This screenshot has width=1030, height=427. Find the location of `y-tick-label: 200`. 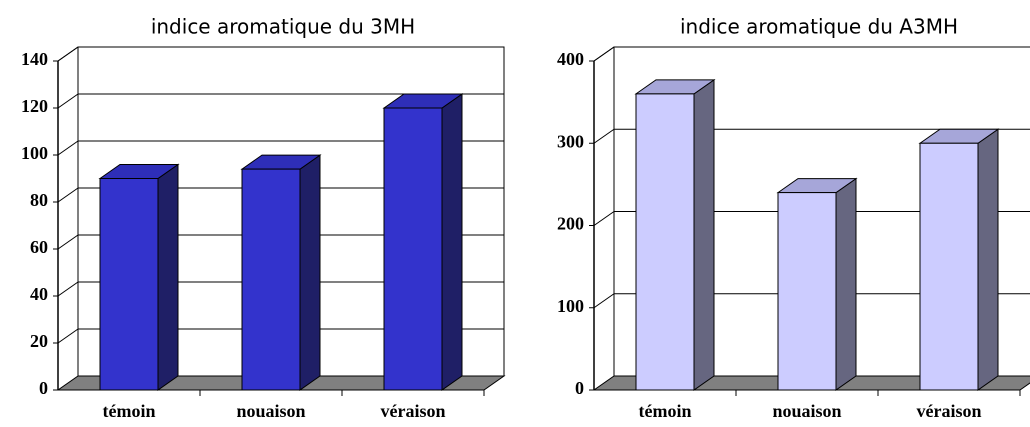

y-tick-label: 200 is located at coordinates (570, 224).